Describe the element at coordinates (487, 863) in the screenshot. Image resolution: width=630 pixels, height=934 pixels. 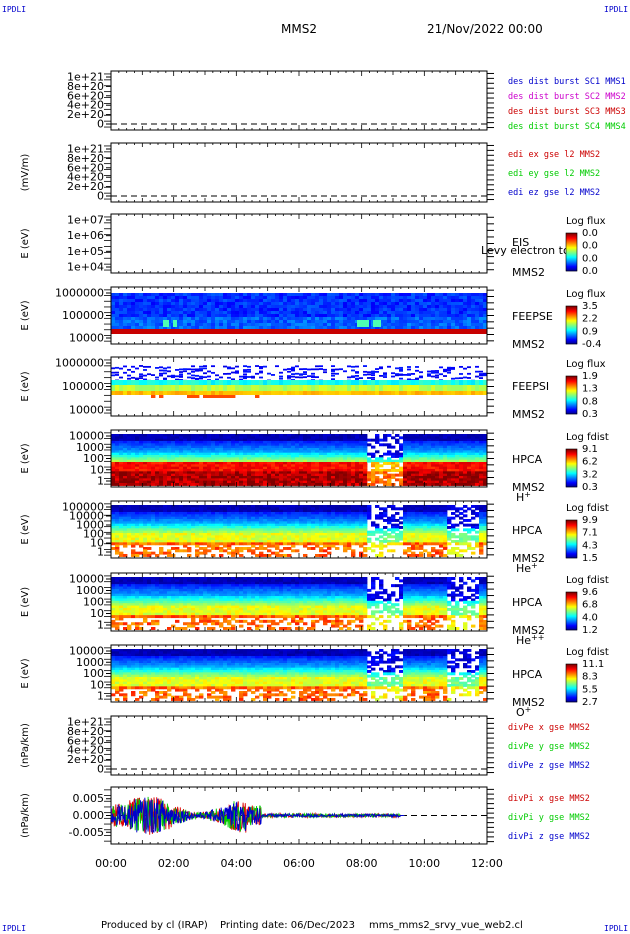
I see `x-tick-label: 12:00` at that location.